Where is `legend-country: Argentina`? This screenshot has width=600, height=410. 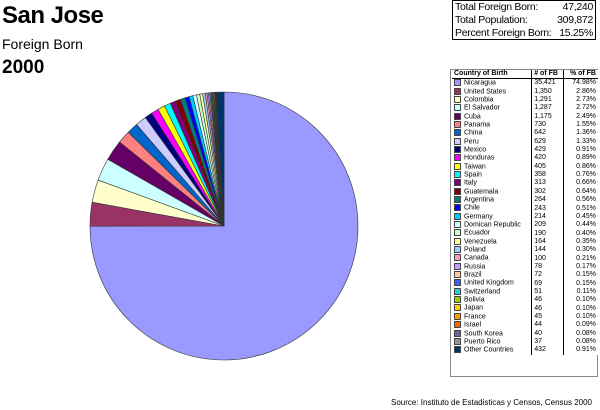
legend-country: Argentina is located at coordinates (492, 200).